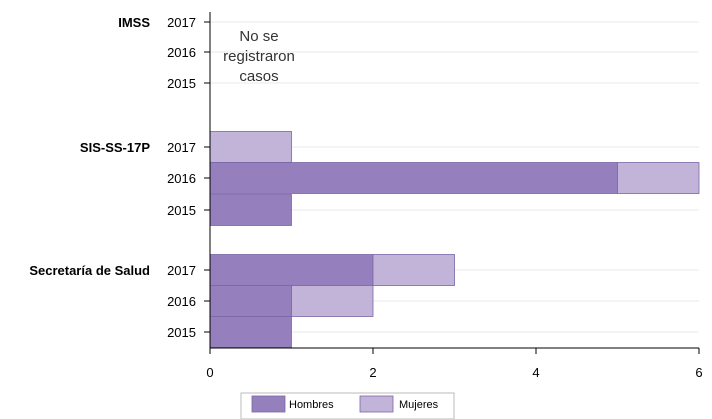 This screenshot has width=712, height=419. Describe the element at coordinates (376, 404) in the screenshot. I see `legend-swatch-mujeres` at that location.